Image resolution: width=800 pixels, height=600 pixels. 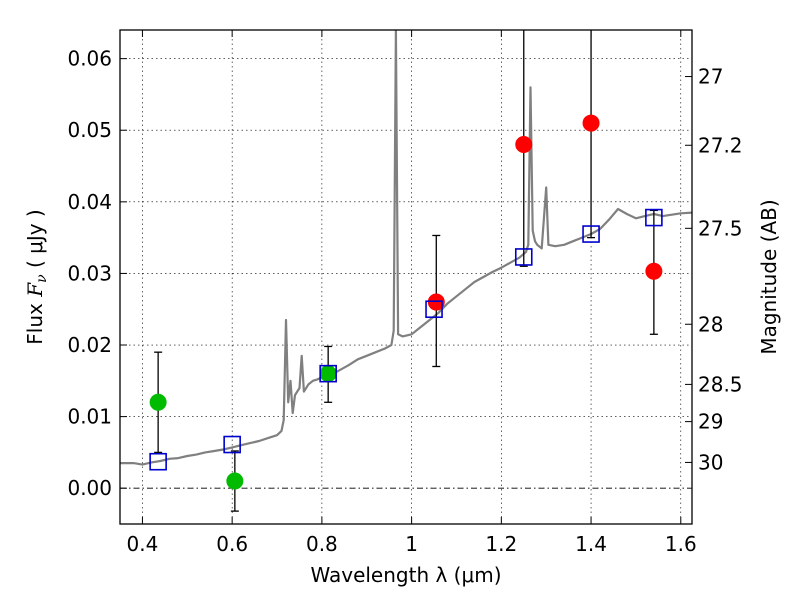 I want to click on y-axis-label-sub: ν, so click(x=42, y=278).